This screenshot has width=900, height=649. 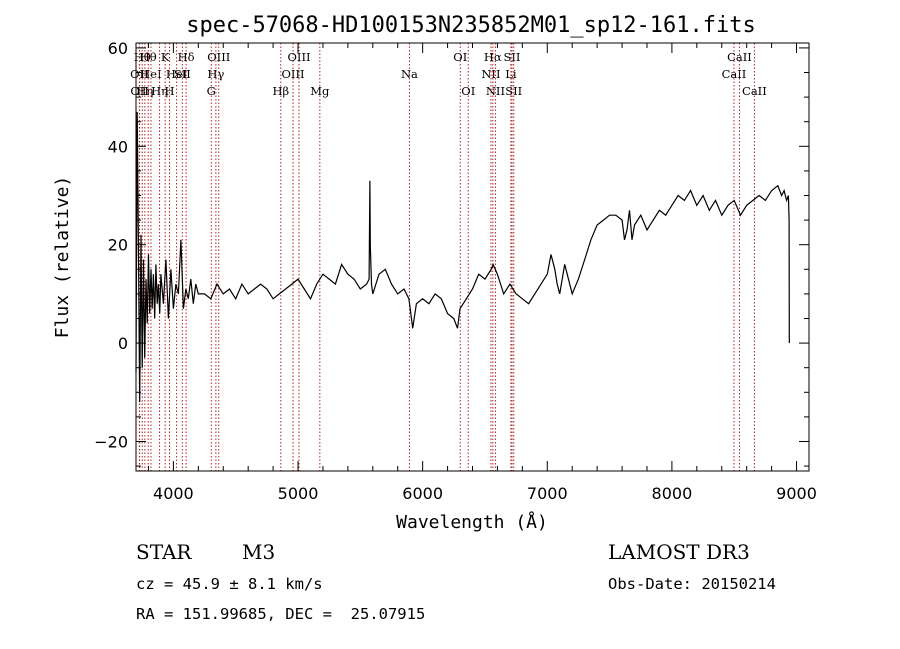 I want to click on spectral-line-label: Mg, so click(x=320, y=91).